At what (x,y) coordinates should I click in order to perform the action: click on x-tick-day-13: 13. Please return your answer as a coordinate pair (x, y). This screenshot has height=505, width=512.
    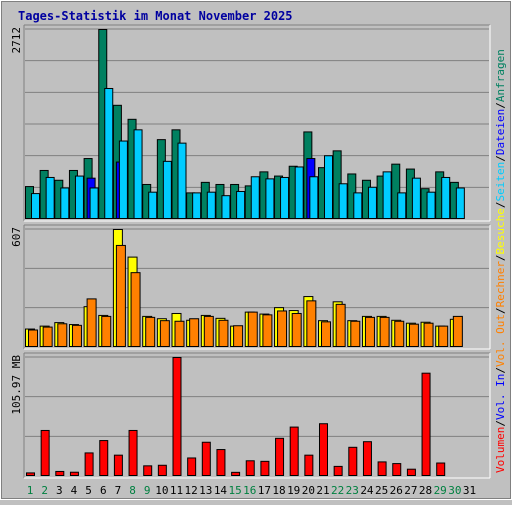
    Looking at the image, I should click on (205, 490).